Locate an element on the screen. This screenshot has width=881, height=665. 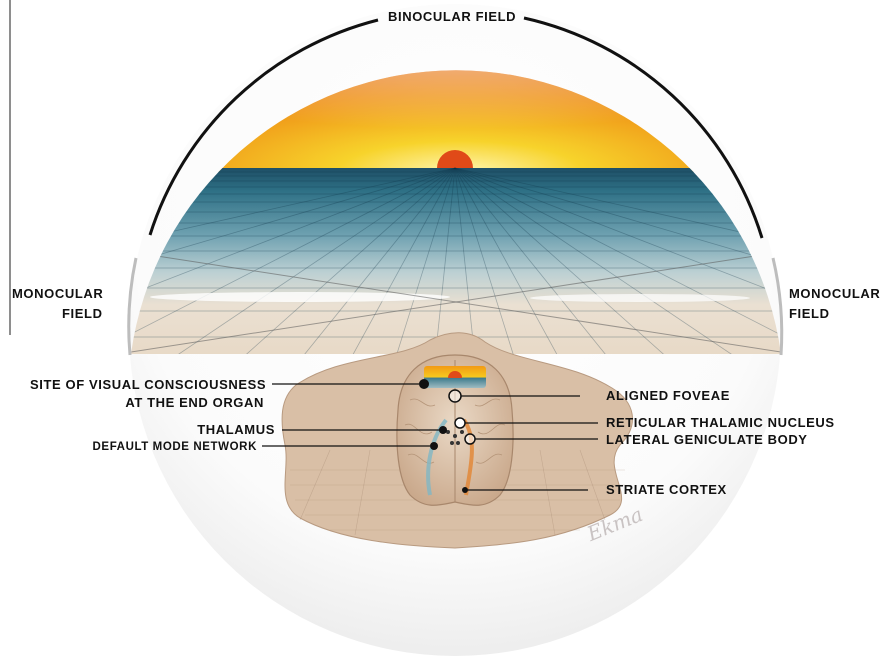
site-label-line2: AT THE END ORGAN is located at coordinates (194, 402).